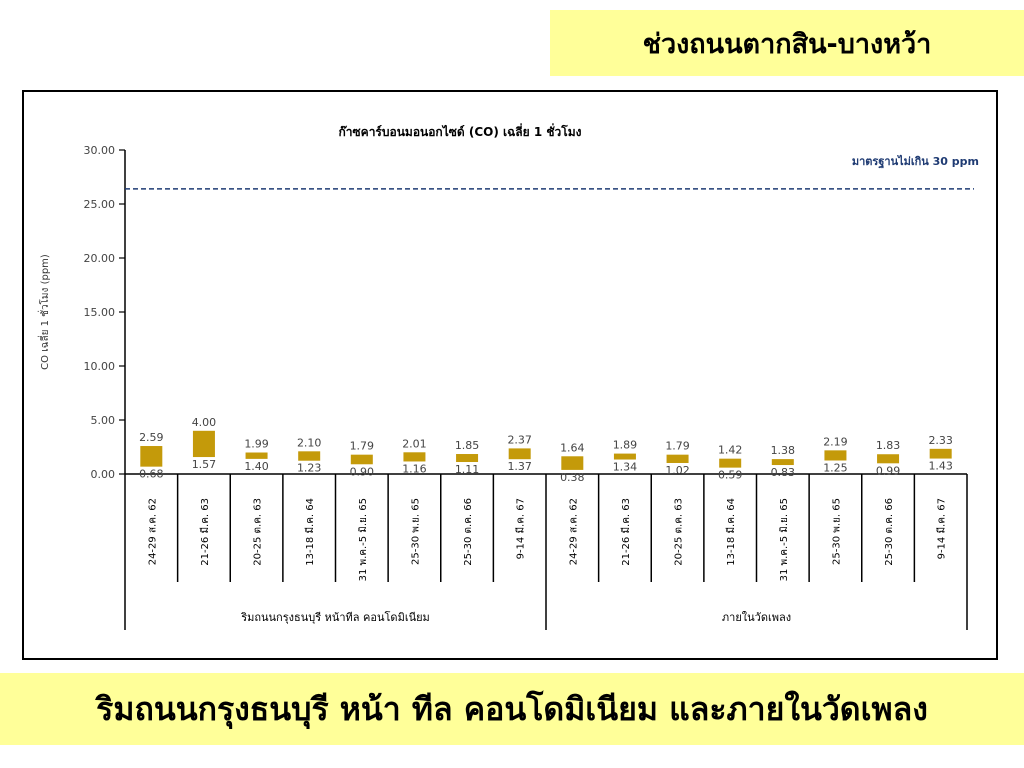 The width and height of the screenshot is (1024, 768). I want to click on min-value-label: 0.68, so click(151, 474).